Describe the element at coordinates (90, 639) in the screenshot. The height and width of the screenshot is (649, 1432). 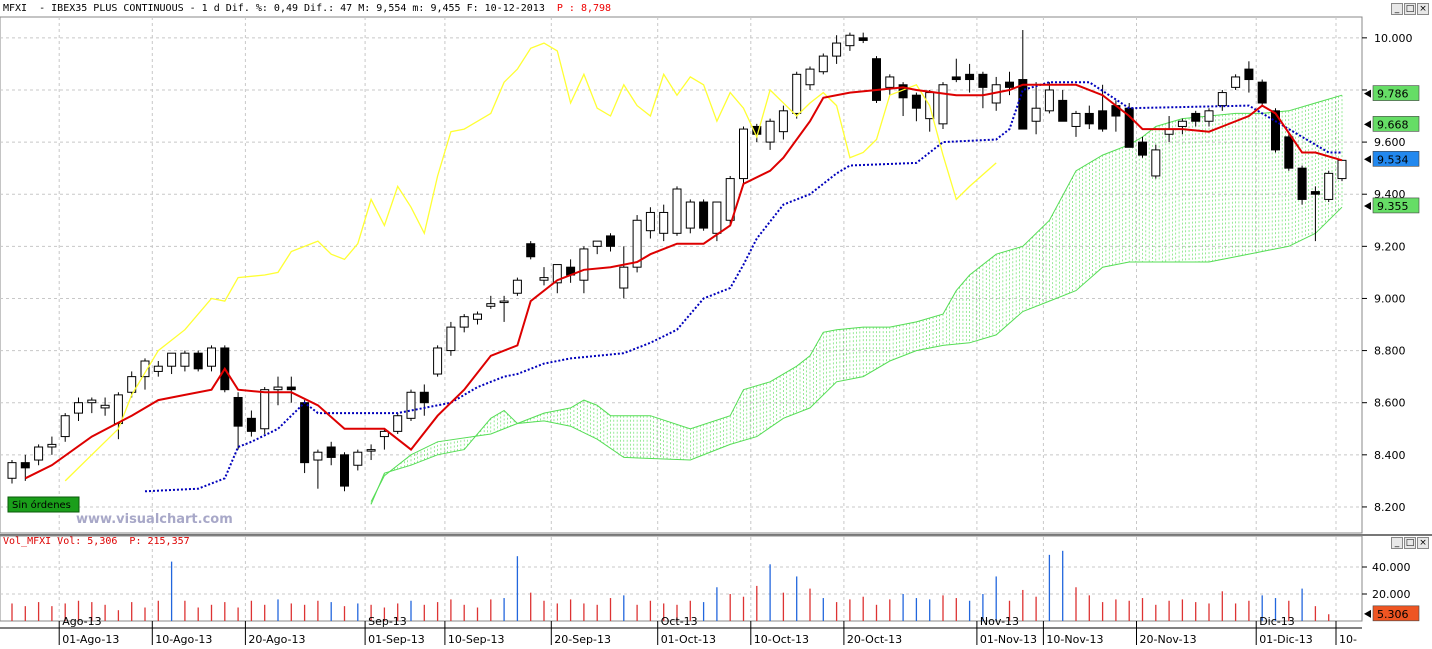
I see `date-tick-label: 01-Ago-13` at that location.